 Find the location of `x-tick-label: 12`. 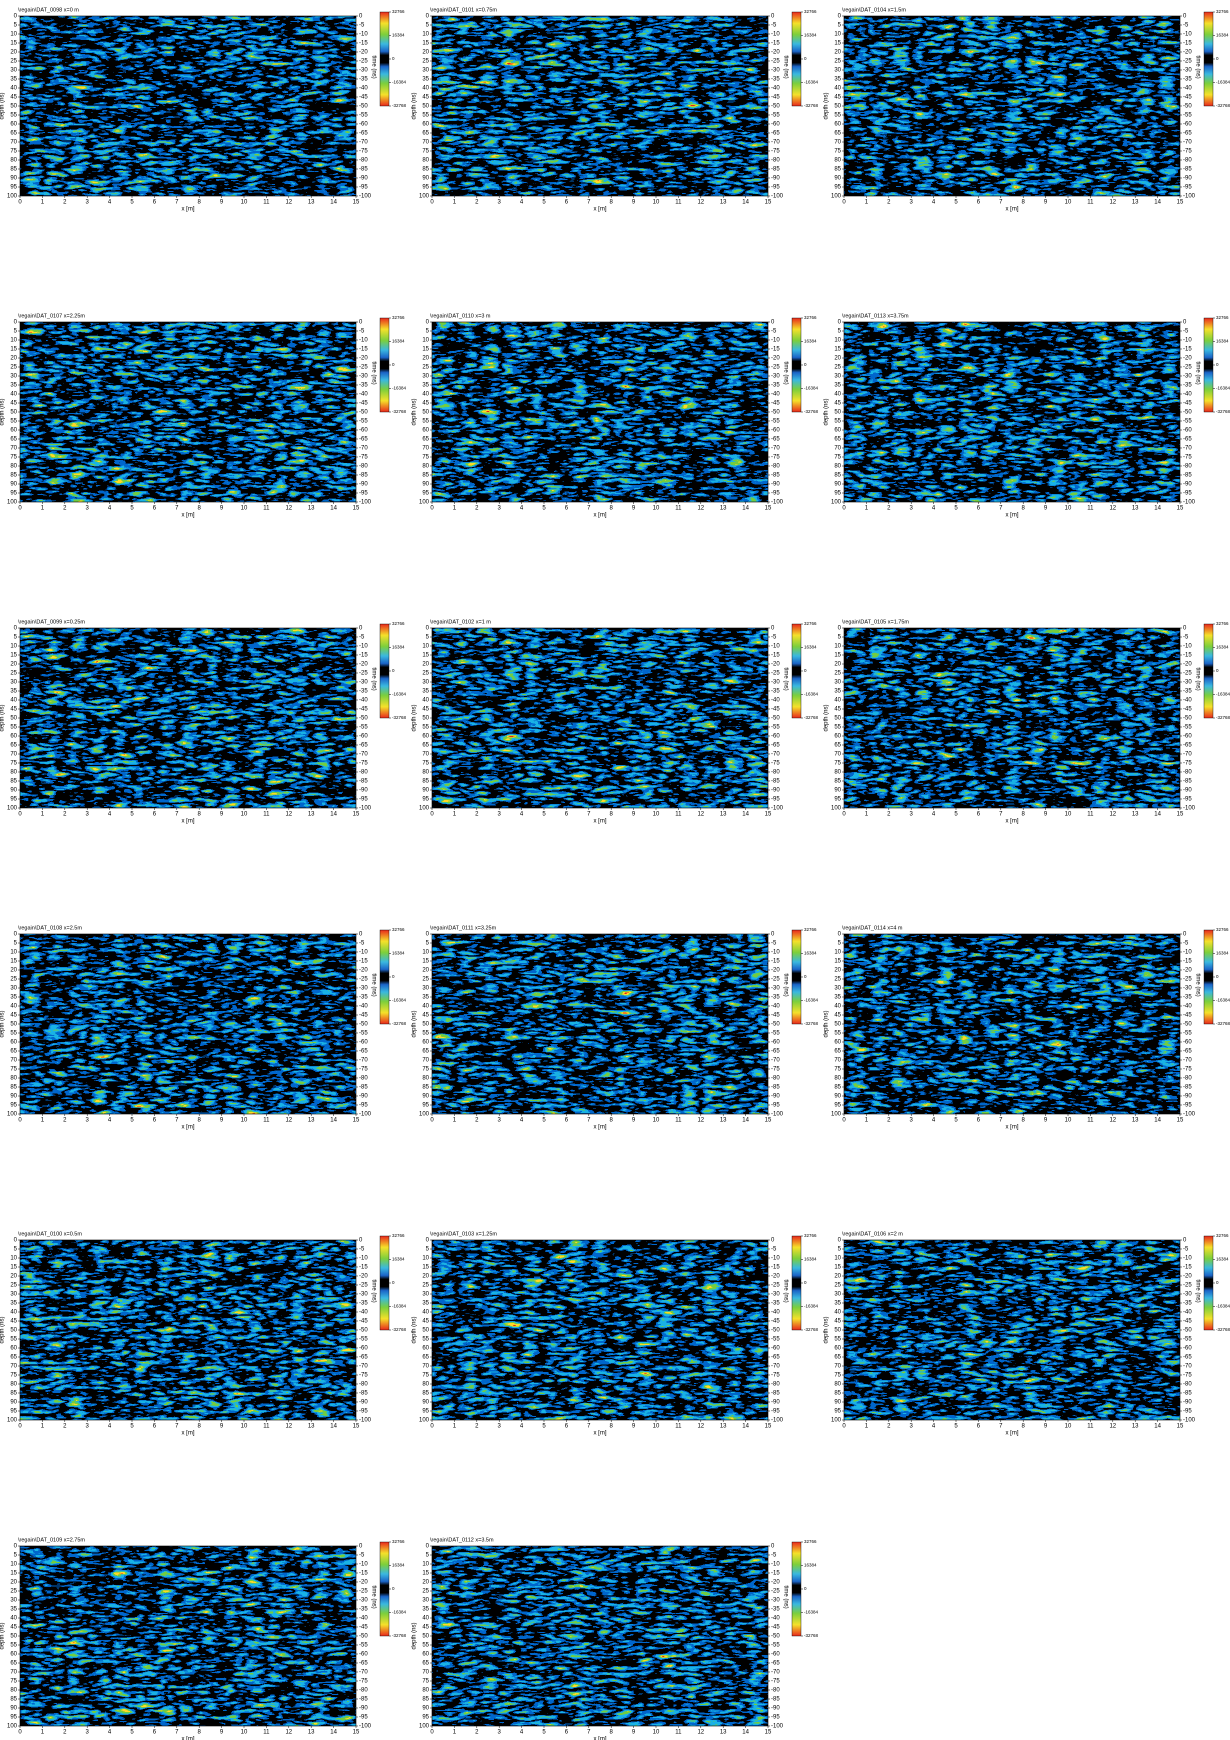

x-tick-label: 12 is located at coordinates (700, 1733).